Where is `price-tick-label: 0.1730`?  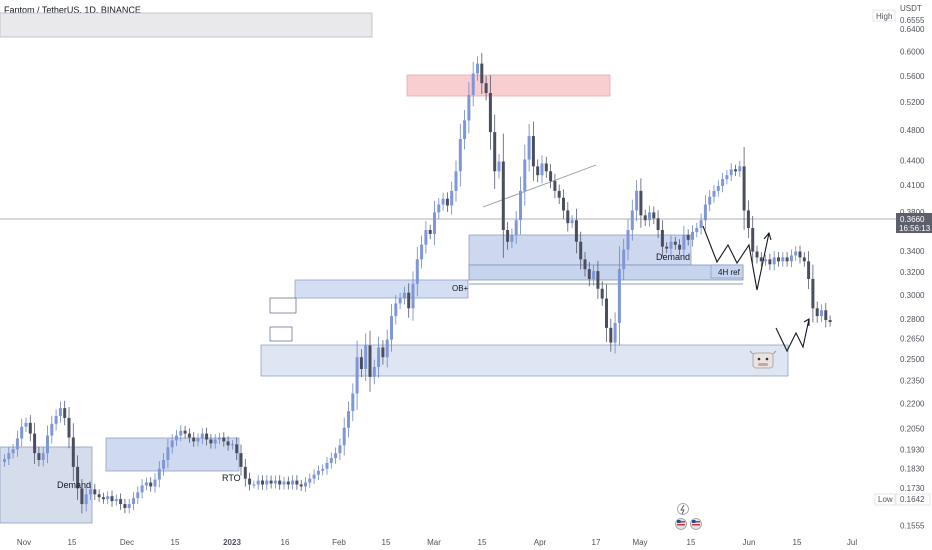
price-tick-label: 0.1730 is located at coordinates (912, 488).